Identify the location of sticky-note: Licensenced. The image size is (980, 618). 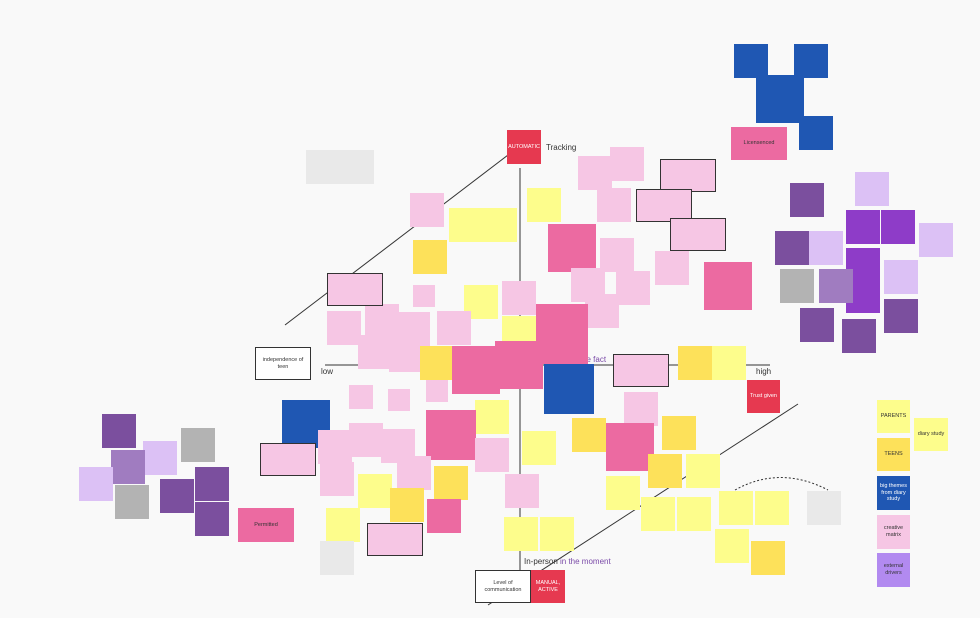
(759, 143).